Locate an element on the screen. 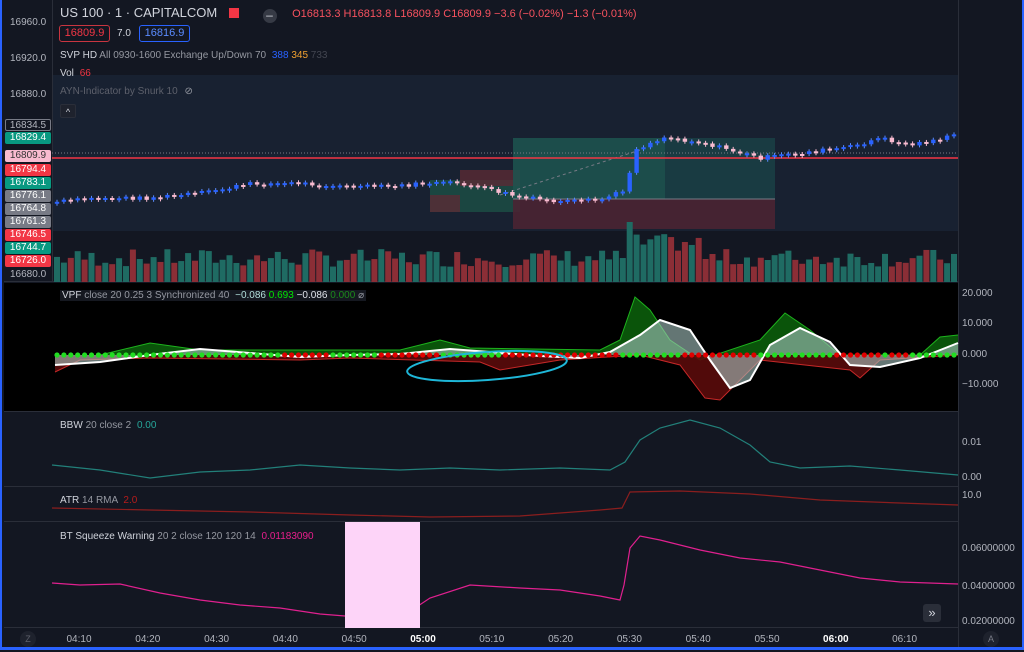 The image size is (1024, 652). price-axis-label: 16680.0 is located at coordinates (28, 274).